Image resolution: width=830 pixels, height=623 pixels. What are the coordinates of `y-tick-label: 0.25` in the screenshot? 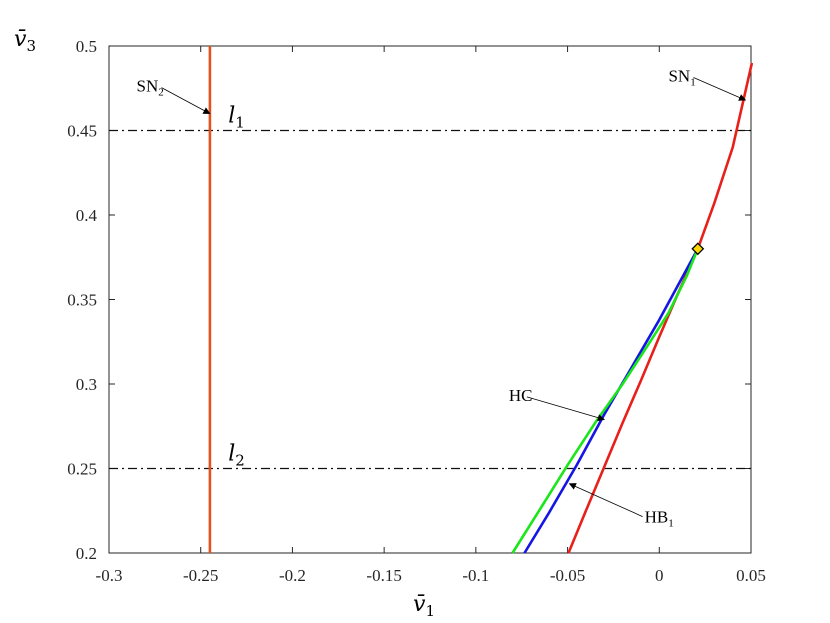 It's located at (82, 469).